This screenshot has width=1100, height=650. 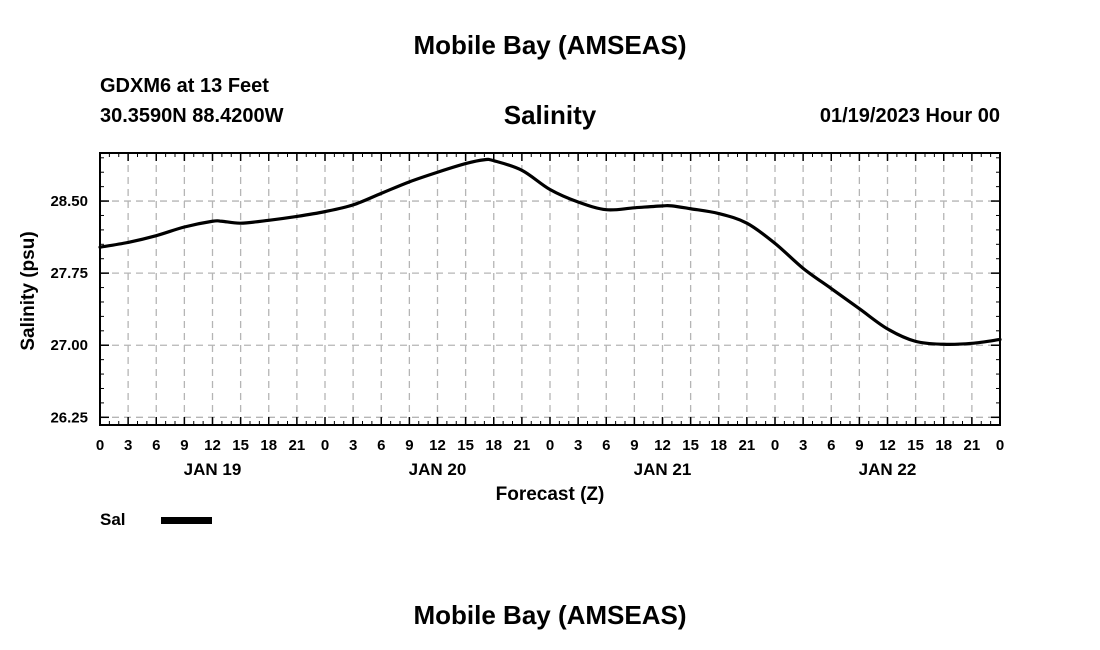 I want to click on legend-label: Sal, so click(x=113, y=519).